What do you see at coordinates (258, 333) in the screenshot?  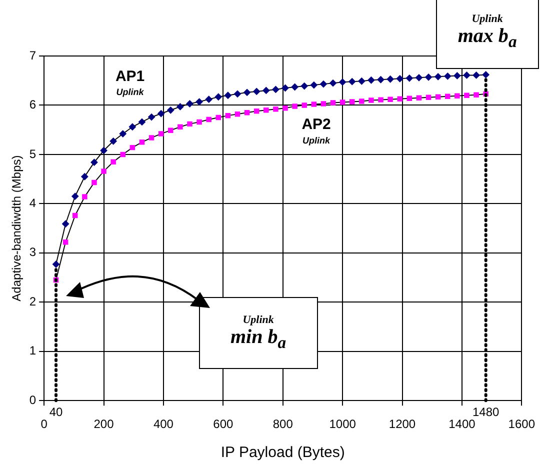 I see `annotation: Uplink min b$_{a}$` at bounding box center [258, 333].